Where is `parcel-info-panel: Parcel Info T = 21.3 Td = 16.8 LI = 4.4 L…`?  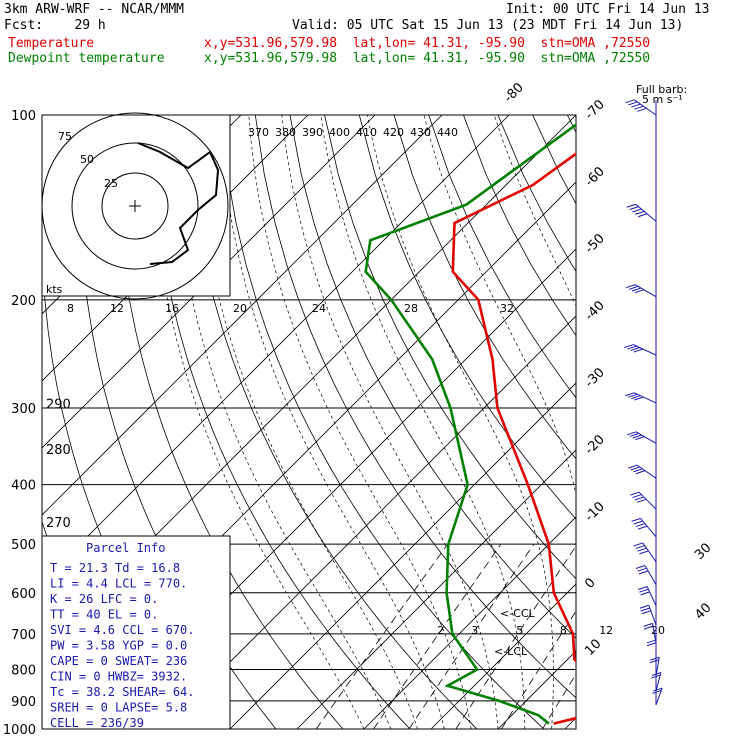 parcel-info-panel: Parcel Info T = 21.3 Td = 16.8 LI = 4.4 L… is located at coordinates (136, 632).